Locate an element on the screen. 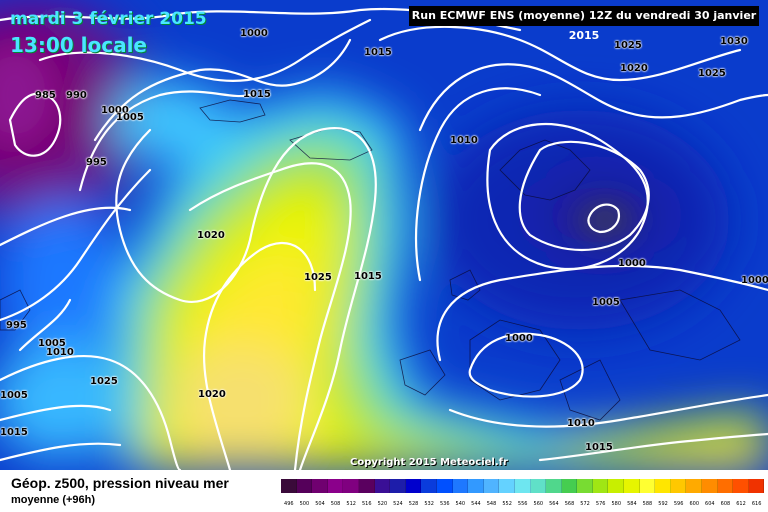 The image size is (768, 512). legend-label: 528 is located at coordinates (413, 504).